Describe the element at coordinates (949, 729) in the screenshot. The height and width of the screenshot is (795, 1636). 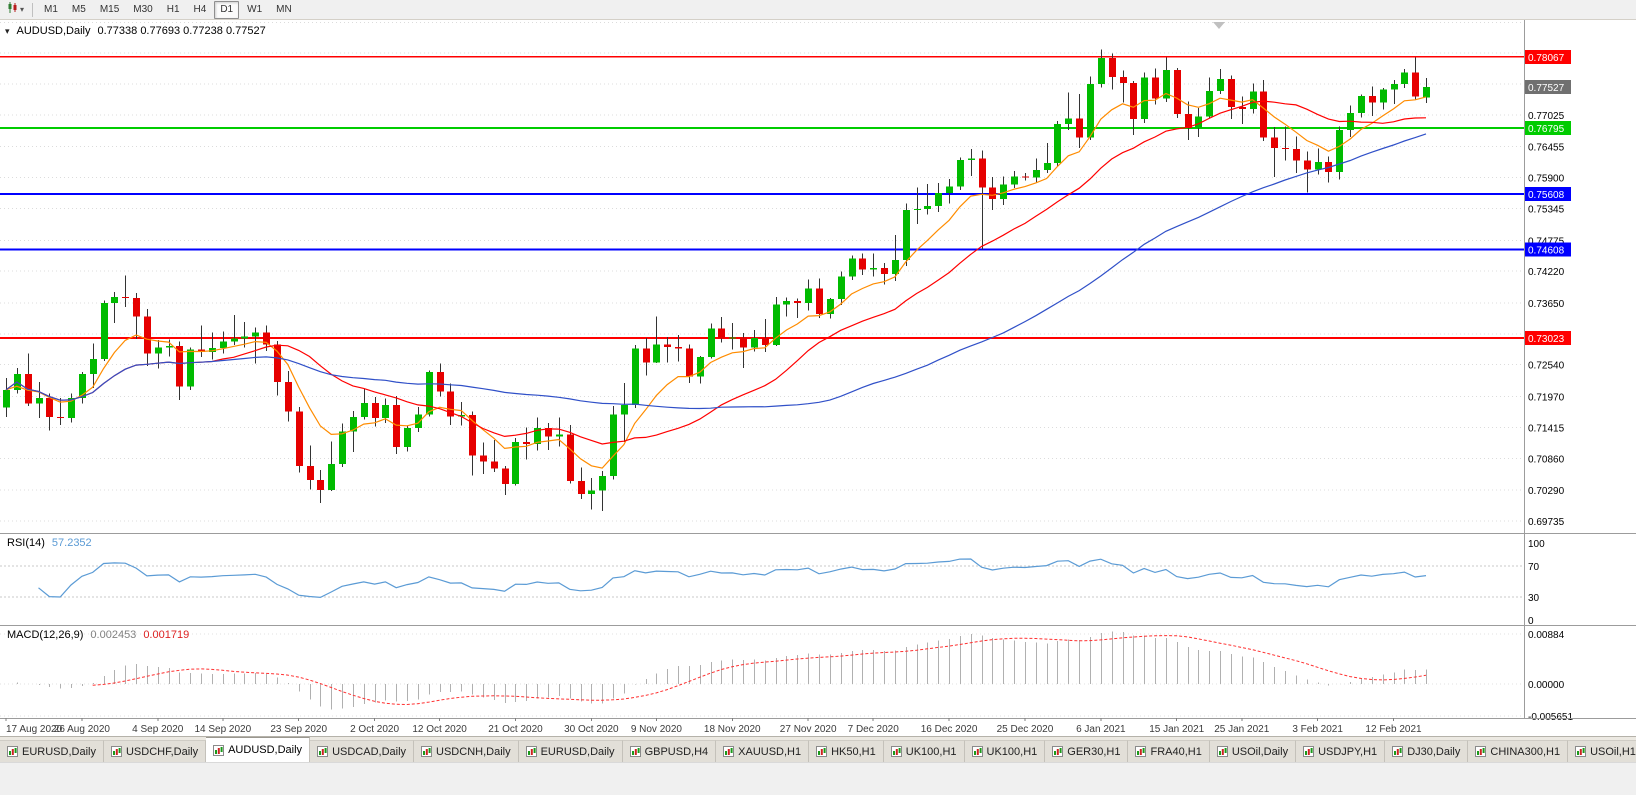
I see `date-tick-label: 16 Dec 2020` at that location.